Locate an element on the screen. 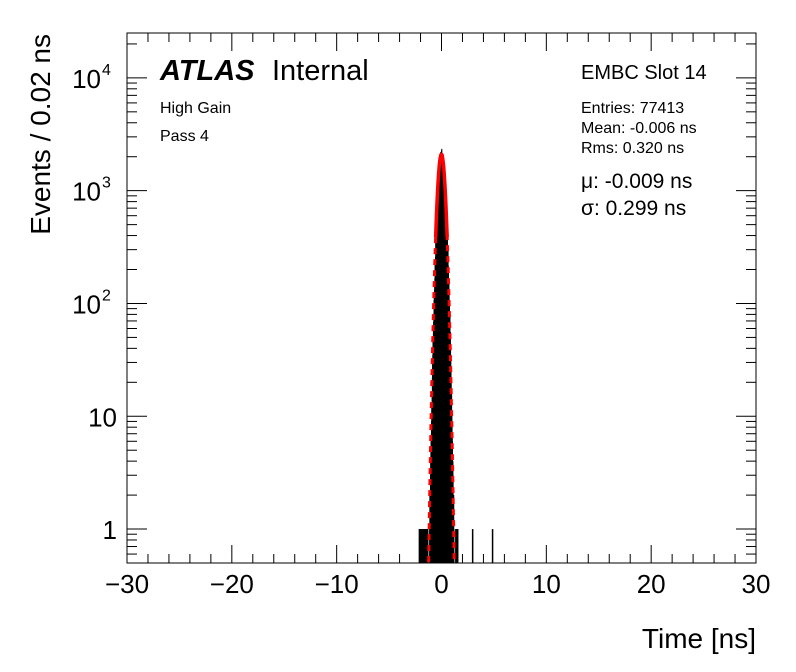  x-tick-label: 10 is located at coordinates (546, 584).